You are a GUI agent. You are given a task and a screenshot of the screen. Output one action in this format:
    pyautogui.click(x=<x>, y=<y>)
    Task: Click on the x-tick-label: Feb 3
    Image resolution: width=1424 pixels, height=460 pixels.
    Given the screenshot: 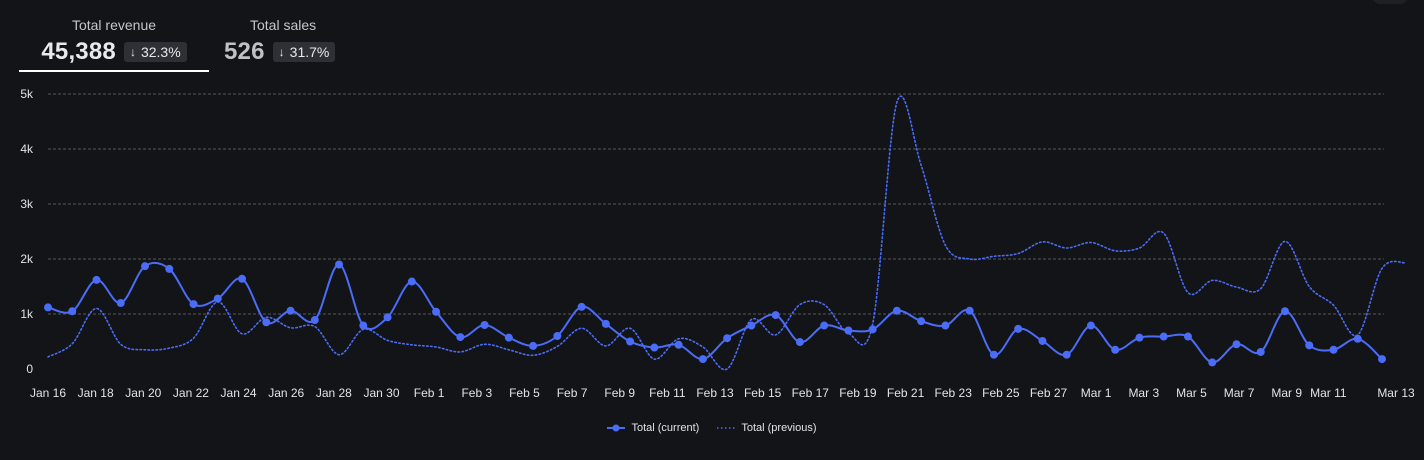 What is the action you would take?
    pyautogui.click(x=476, y=393)
    